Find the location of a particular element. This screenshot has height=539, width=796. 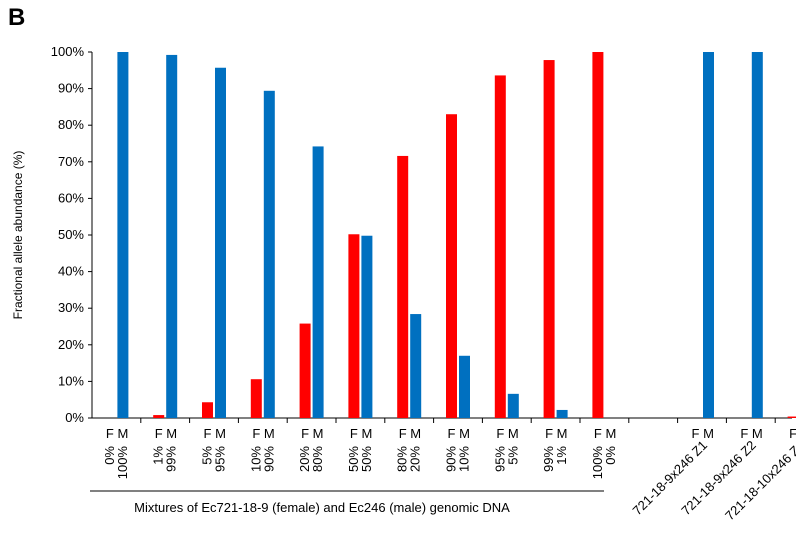

y-tick-label: 80% is located at coordinates (71, 124).